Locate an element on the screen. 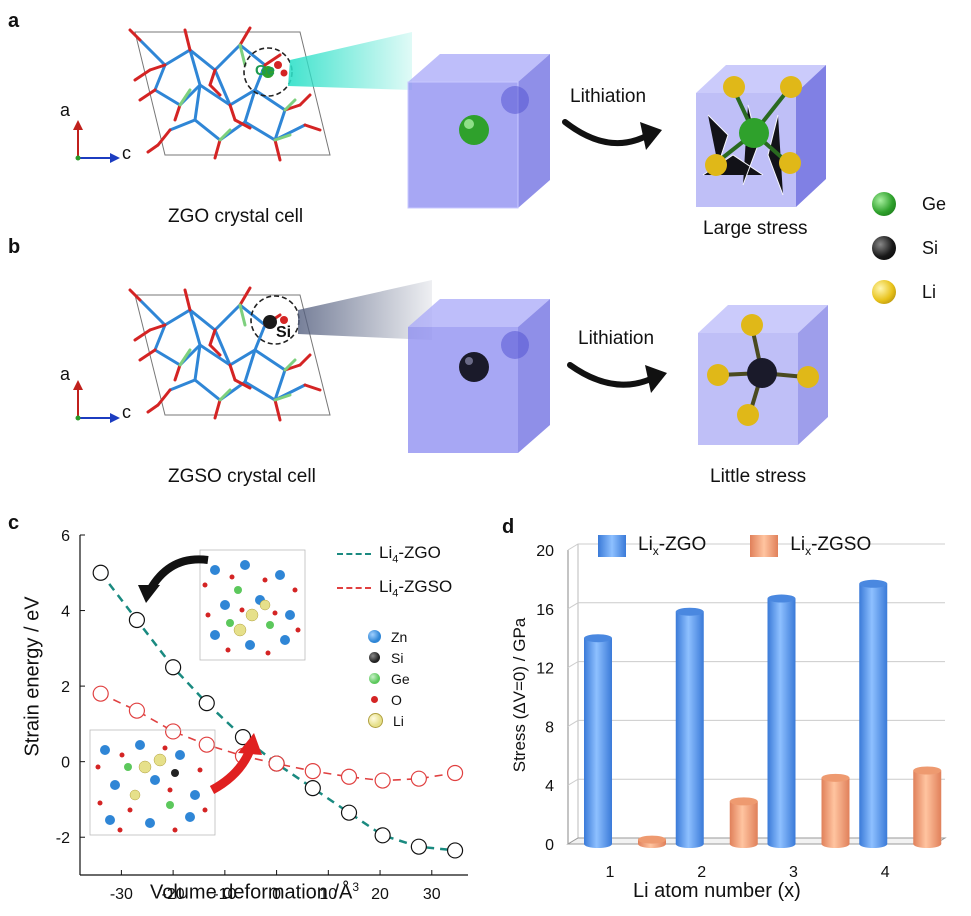  legend-swatch-zgso is located at coordinates (764, 545).